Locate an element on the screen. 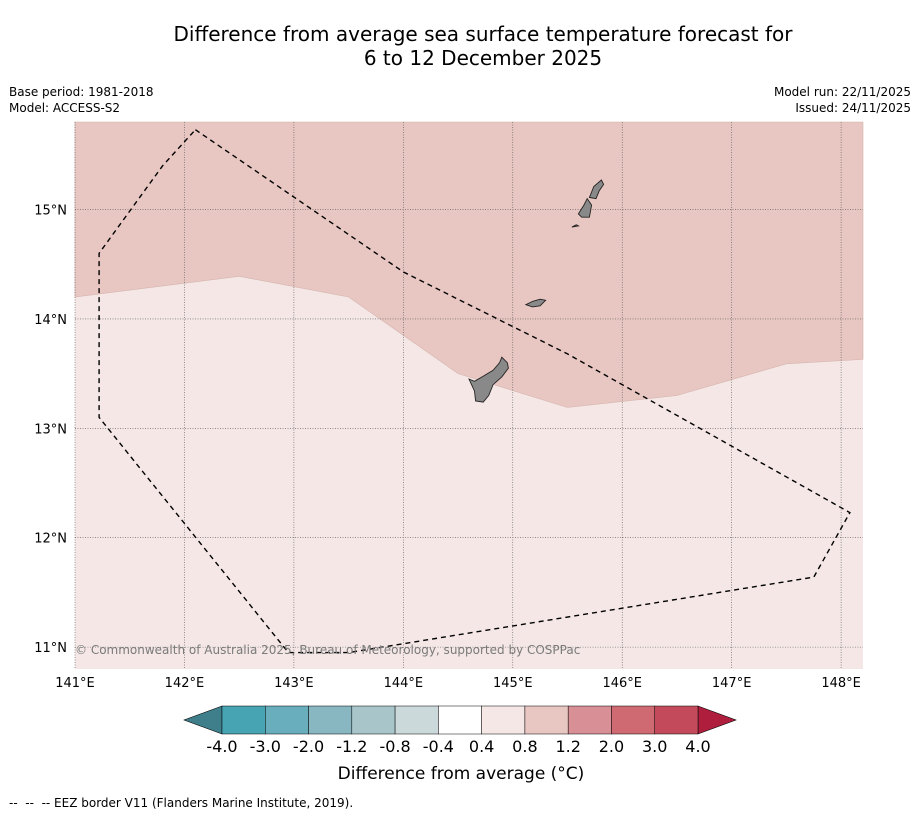  island-tinian is located at coordinates (585, 207).